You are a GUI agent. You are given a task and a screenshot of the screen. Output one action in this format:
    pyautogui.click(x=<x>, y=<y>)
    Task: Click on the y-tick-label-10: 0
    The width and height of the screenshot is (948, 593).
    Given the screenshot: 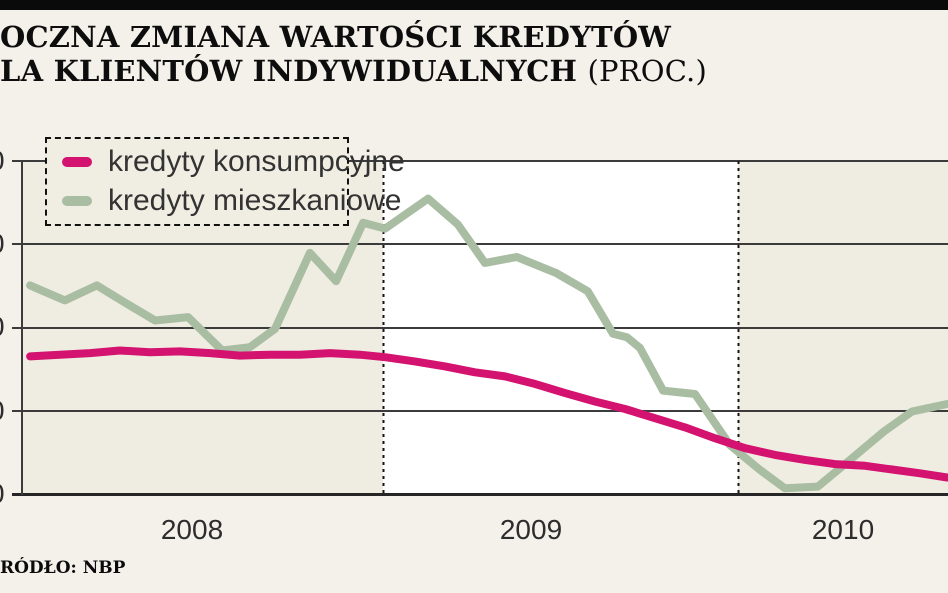 What is the action you would take?
    pyautogui.click(x=4, y=411)
    